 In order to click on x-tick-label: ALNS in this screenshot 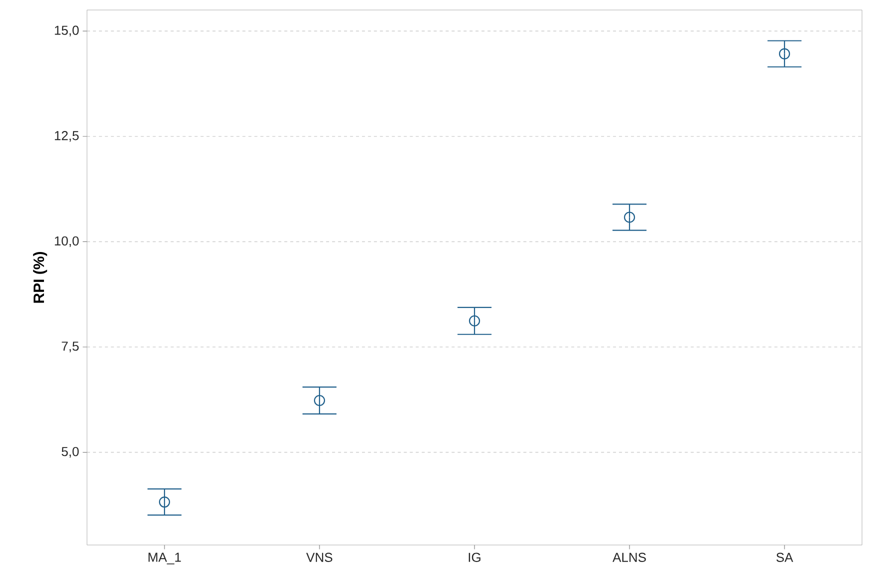, I will do `click(629, 557)`.